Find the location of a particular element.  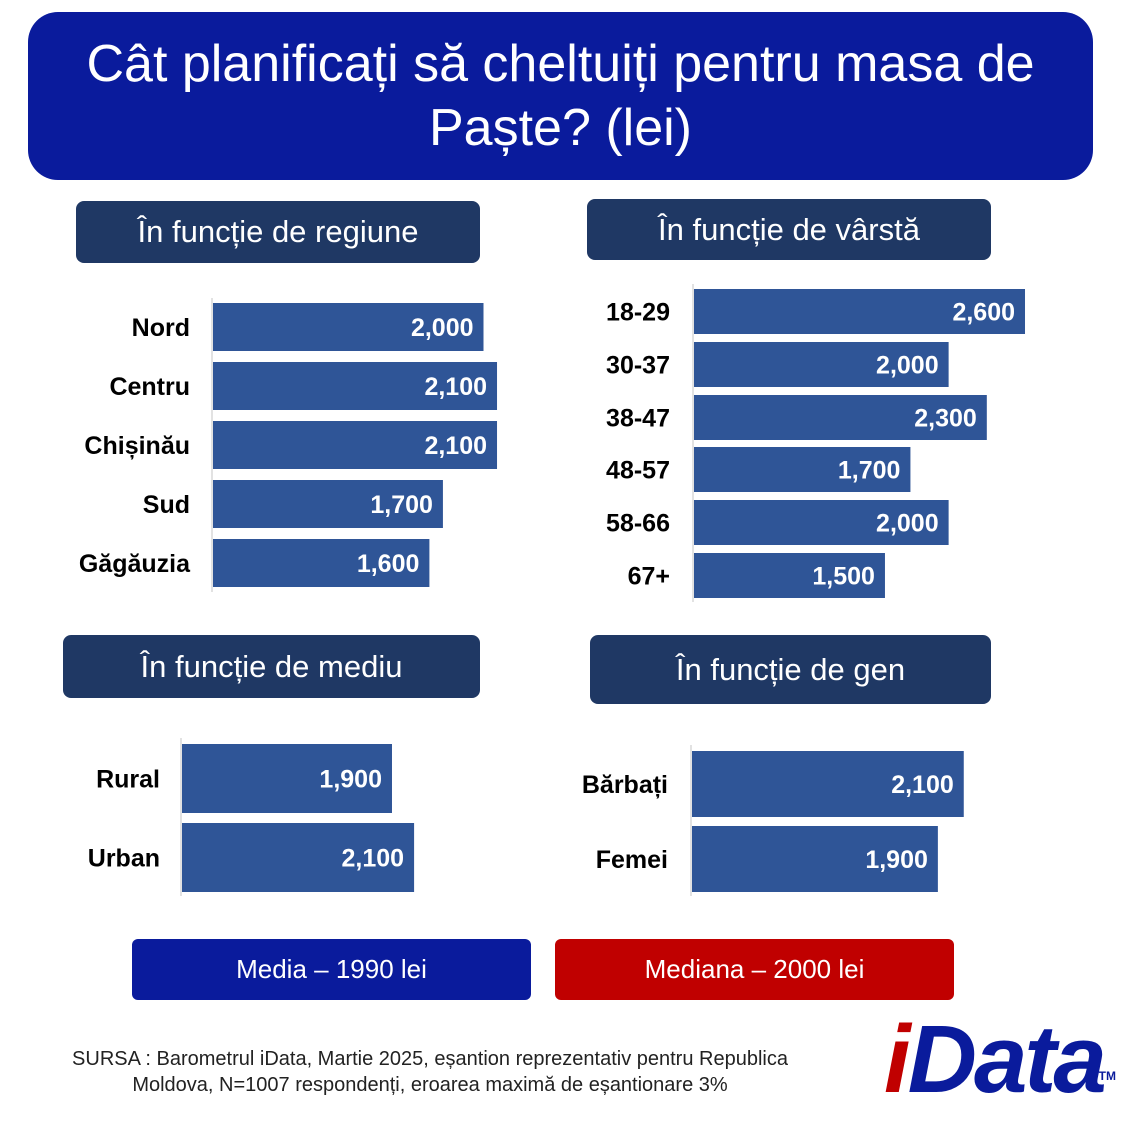

mean-box: Media – 1990 lei is located at coordinates (331, 969).